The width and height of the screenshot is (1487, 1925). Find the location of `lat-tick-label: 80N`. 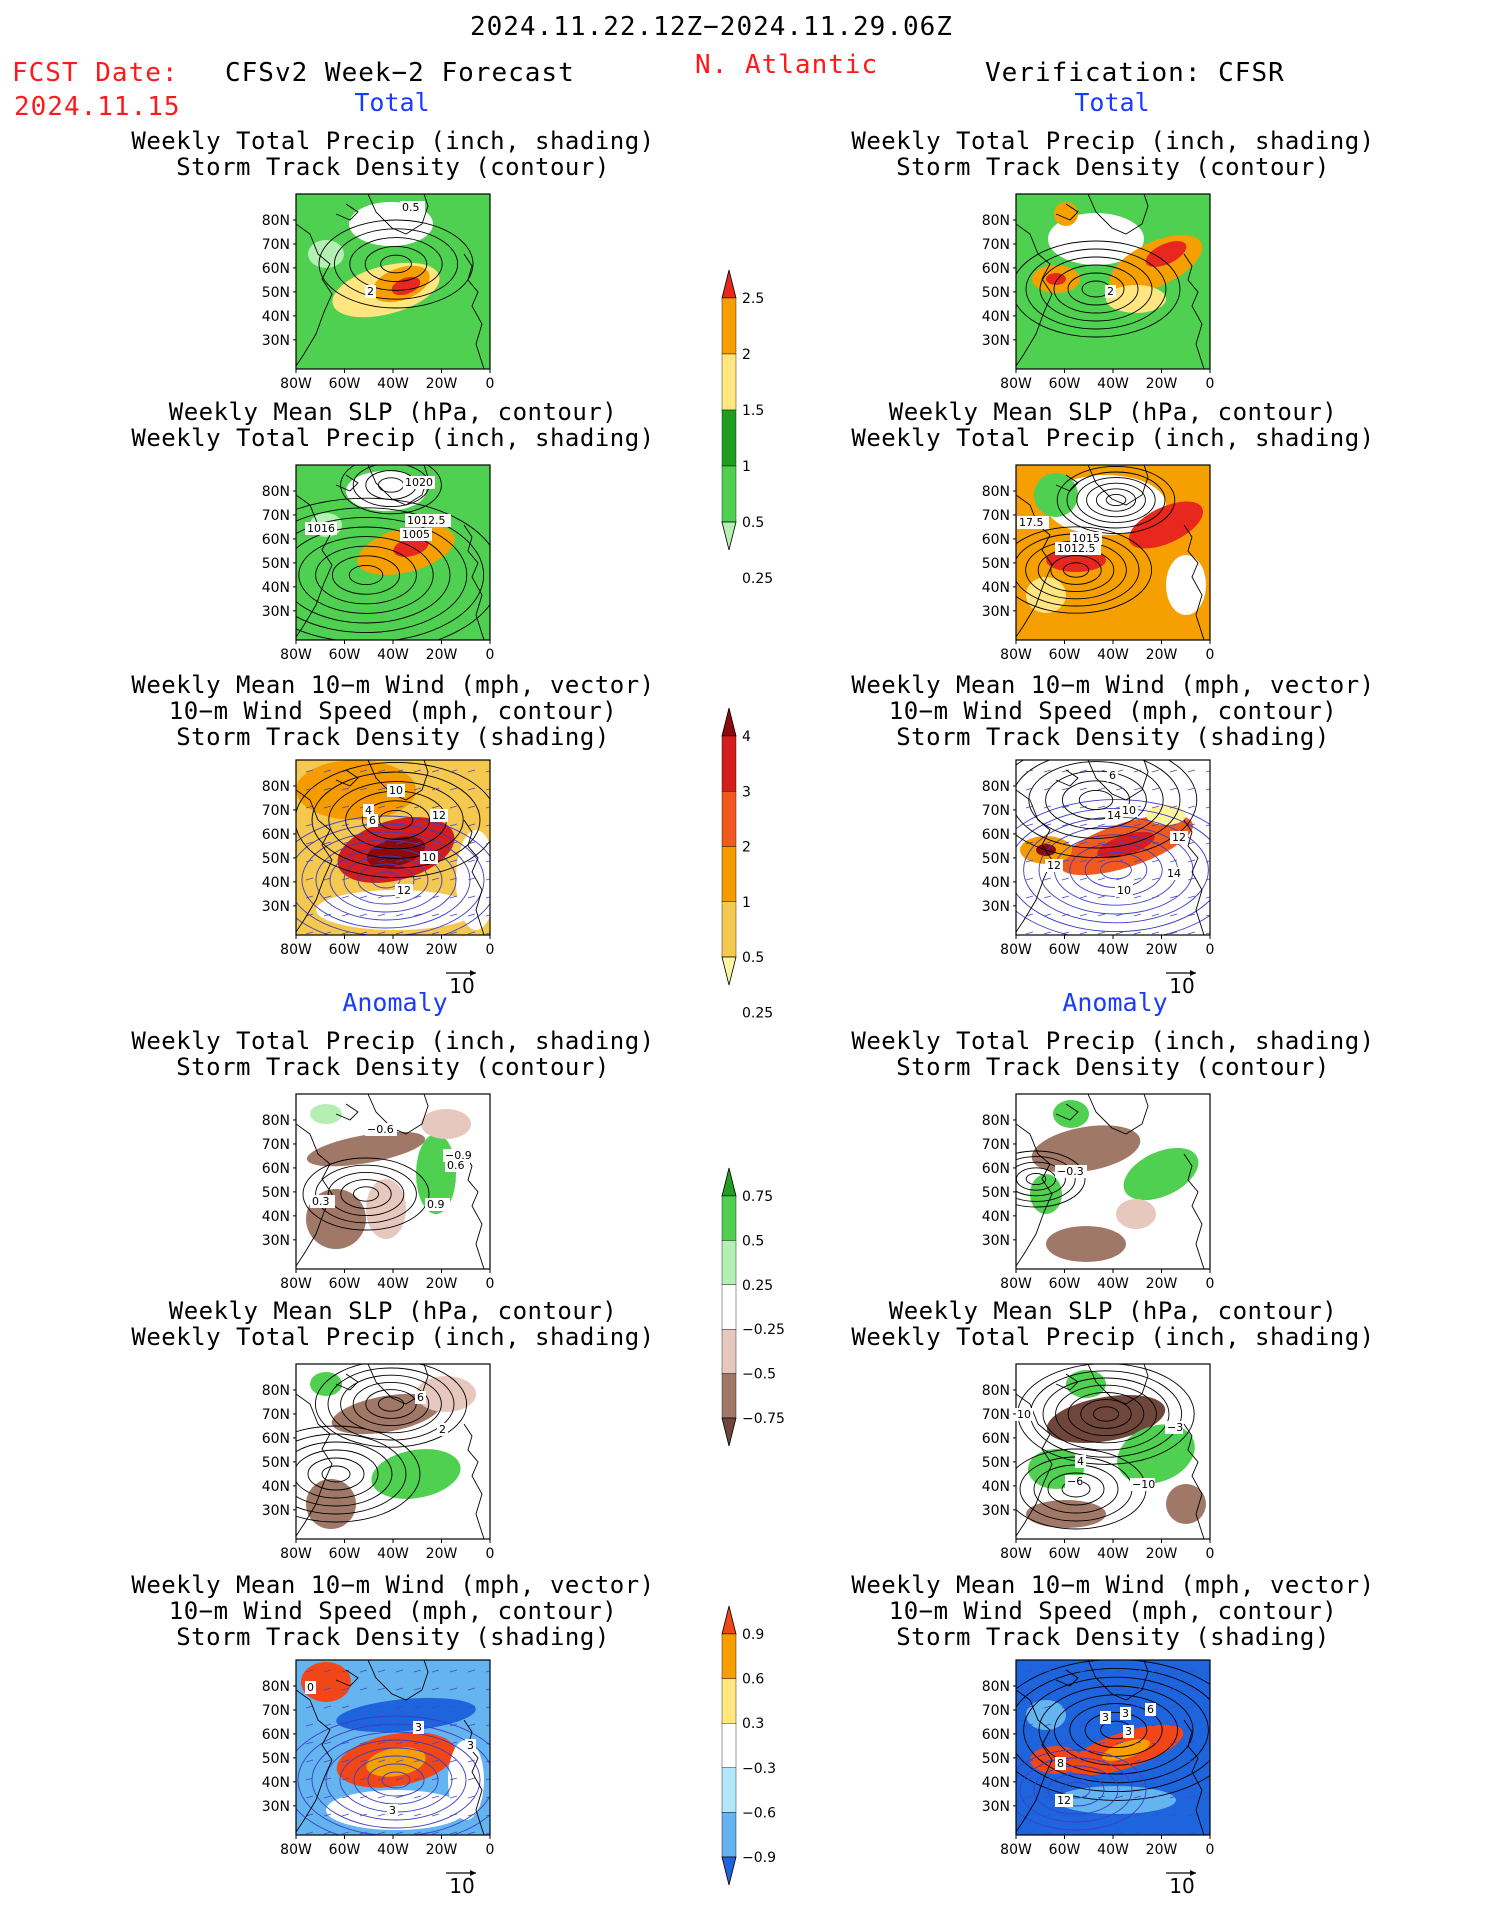

lat-tick-label: 80N is located at coordinates (996, 1687).